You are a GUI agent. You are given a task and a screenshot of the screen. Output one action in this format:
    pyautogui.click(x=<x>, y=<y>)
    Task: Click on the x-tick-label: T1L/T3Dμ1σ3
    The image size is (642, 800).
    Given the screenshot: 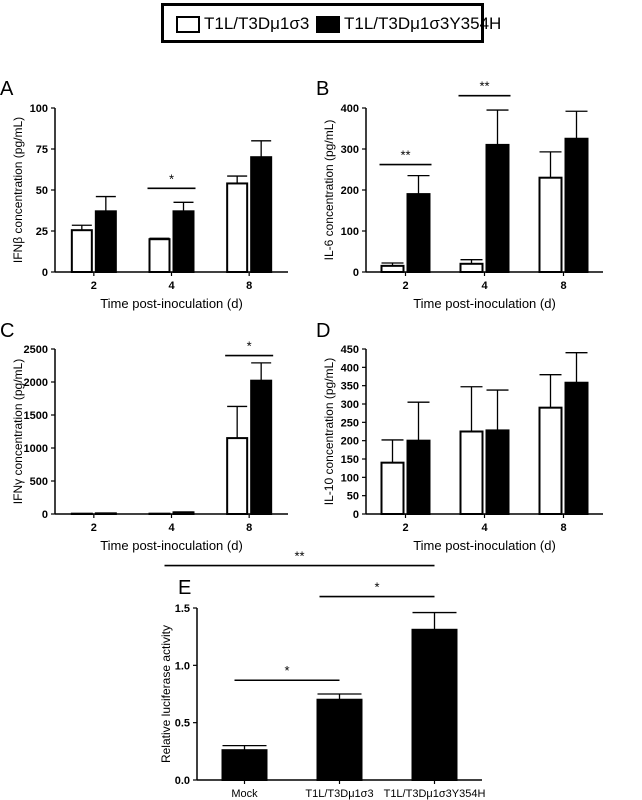 What is the action you would take?
    pyautogui.click(x=339, y=794)
    